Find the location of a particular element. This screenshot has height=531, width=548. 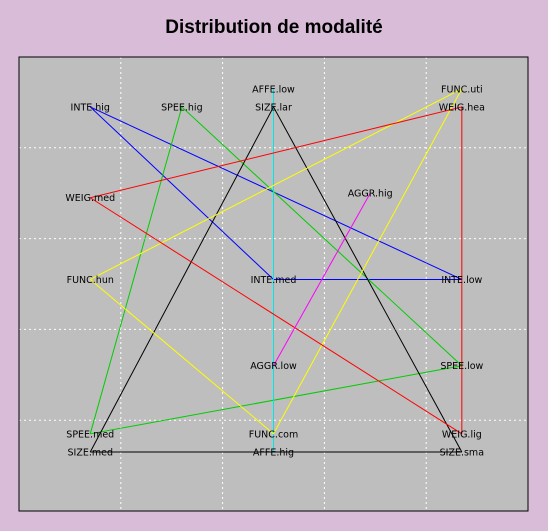

point-label: INTE.low is located at coordinates (461, 280).